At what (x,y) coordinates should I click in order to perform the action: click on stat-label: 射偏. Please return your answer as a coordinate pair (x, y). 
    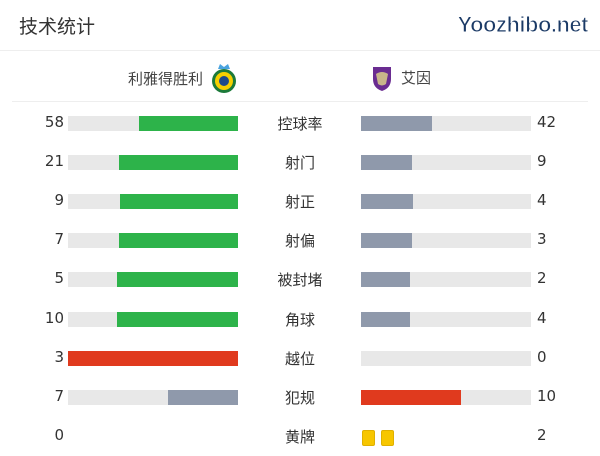
    Looking at the image, I should click on (299, 241).